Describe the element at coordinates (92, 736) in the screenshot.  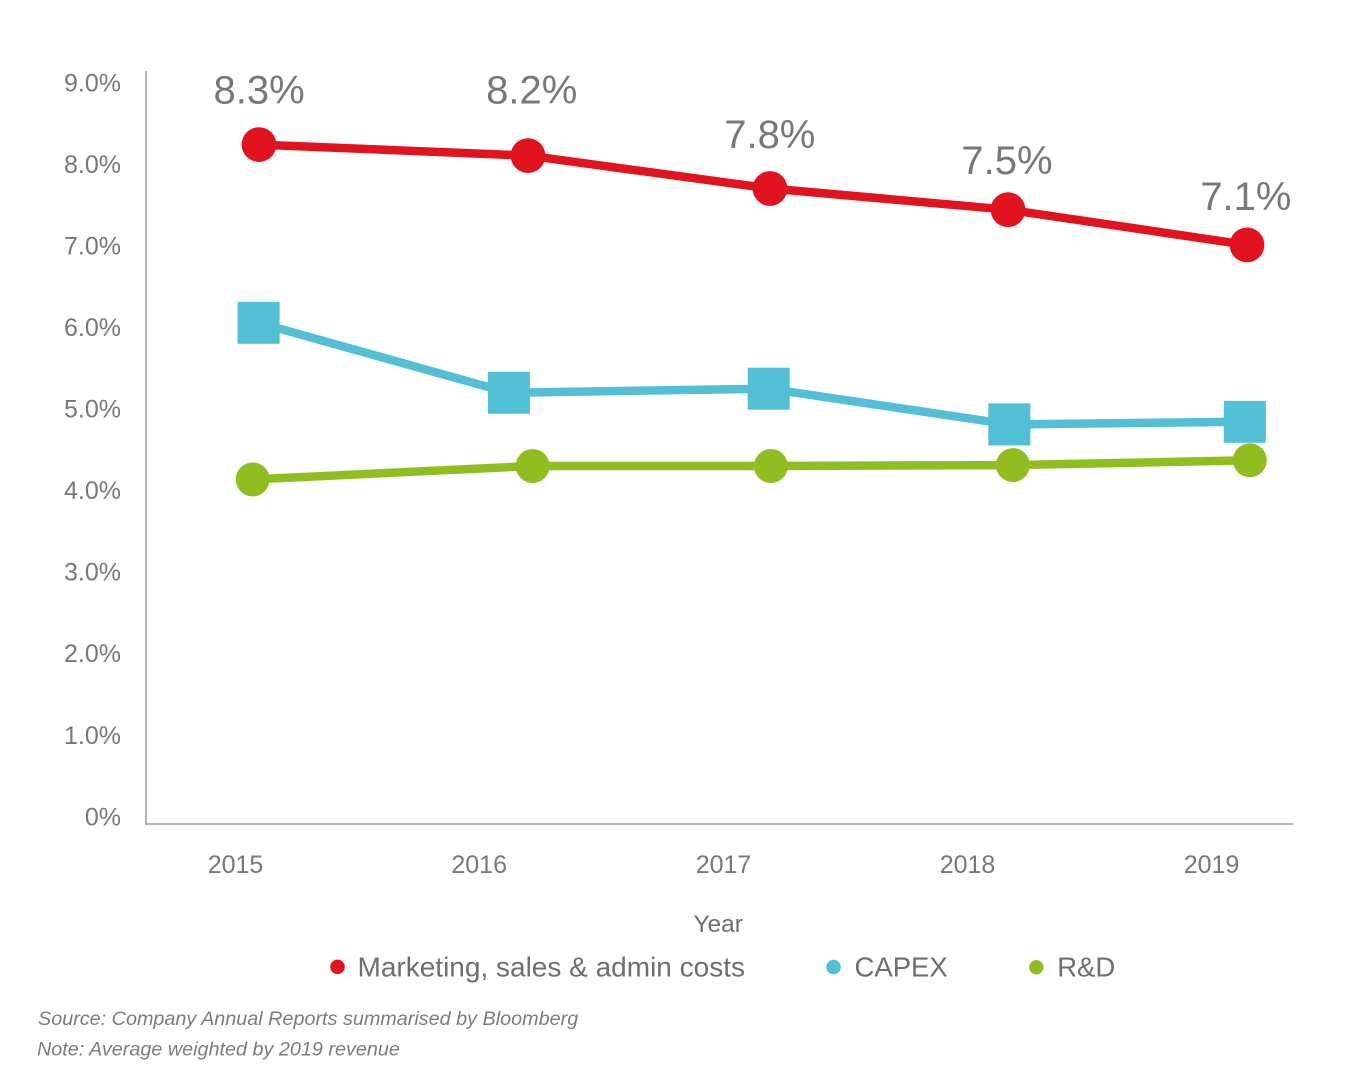
I see `svg-text: 1.0%` at that location.